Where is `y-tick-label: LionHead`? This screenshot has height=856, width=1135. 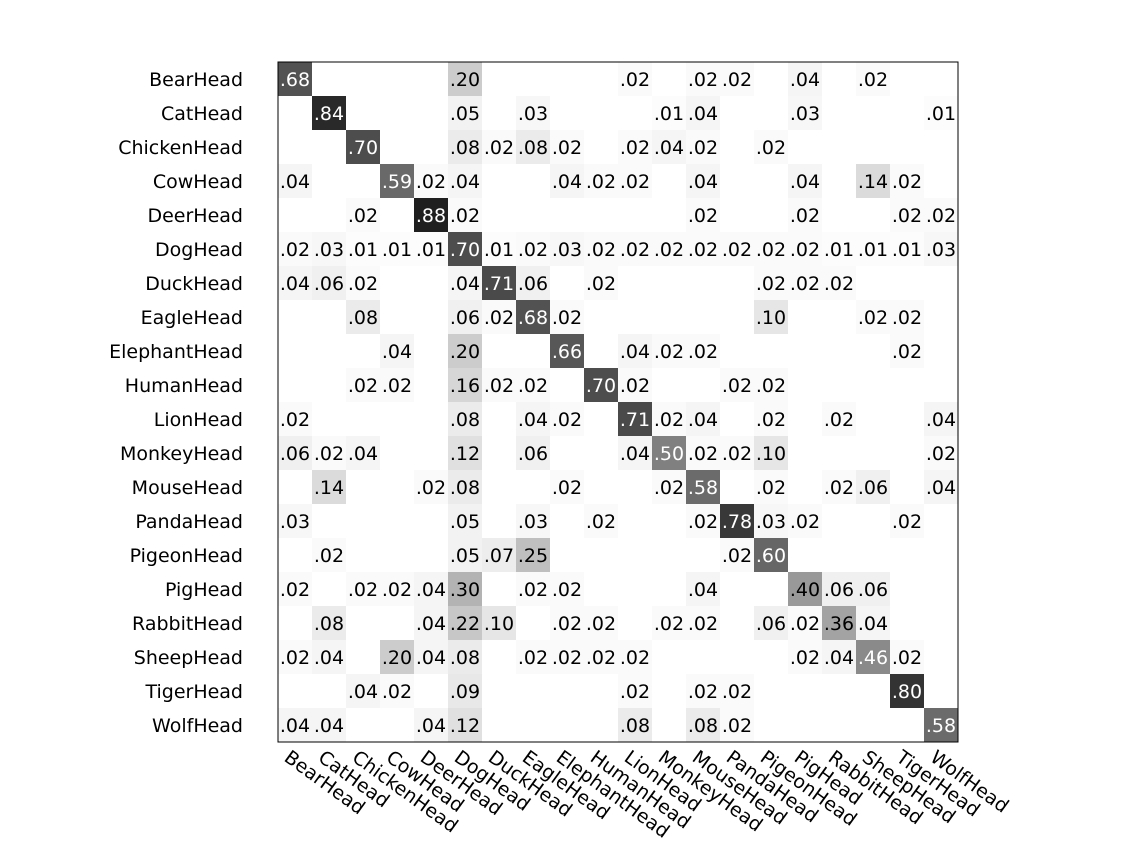 y-tick-label: LionHead is located at coordinates (198, 420).